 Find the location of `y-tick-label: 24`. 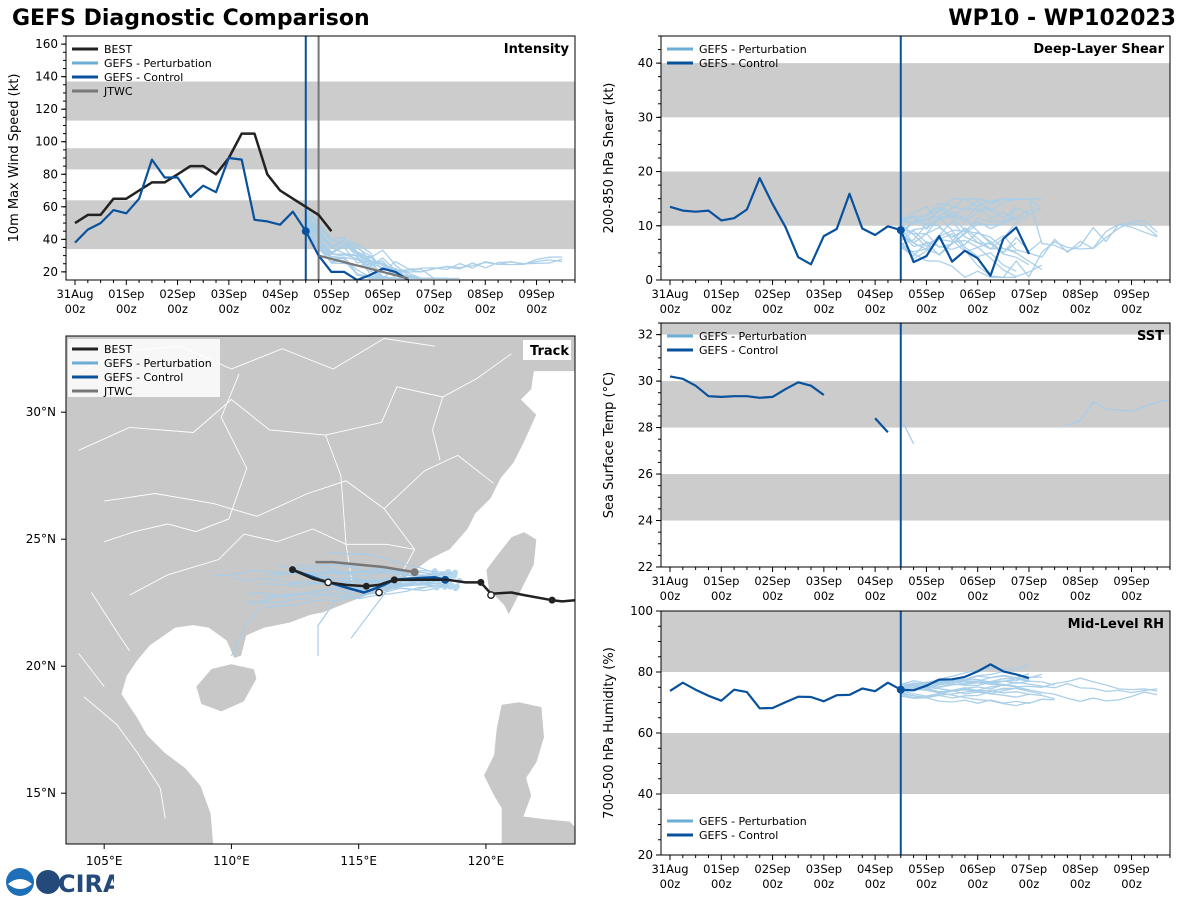

y-tick-label: 24 is located at coordinates (645, 521).